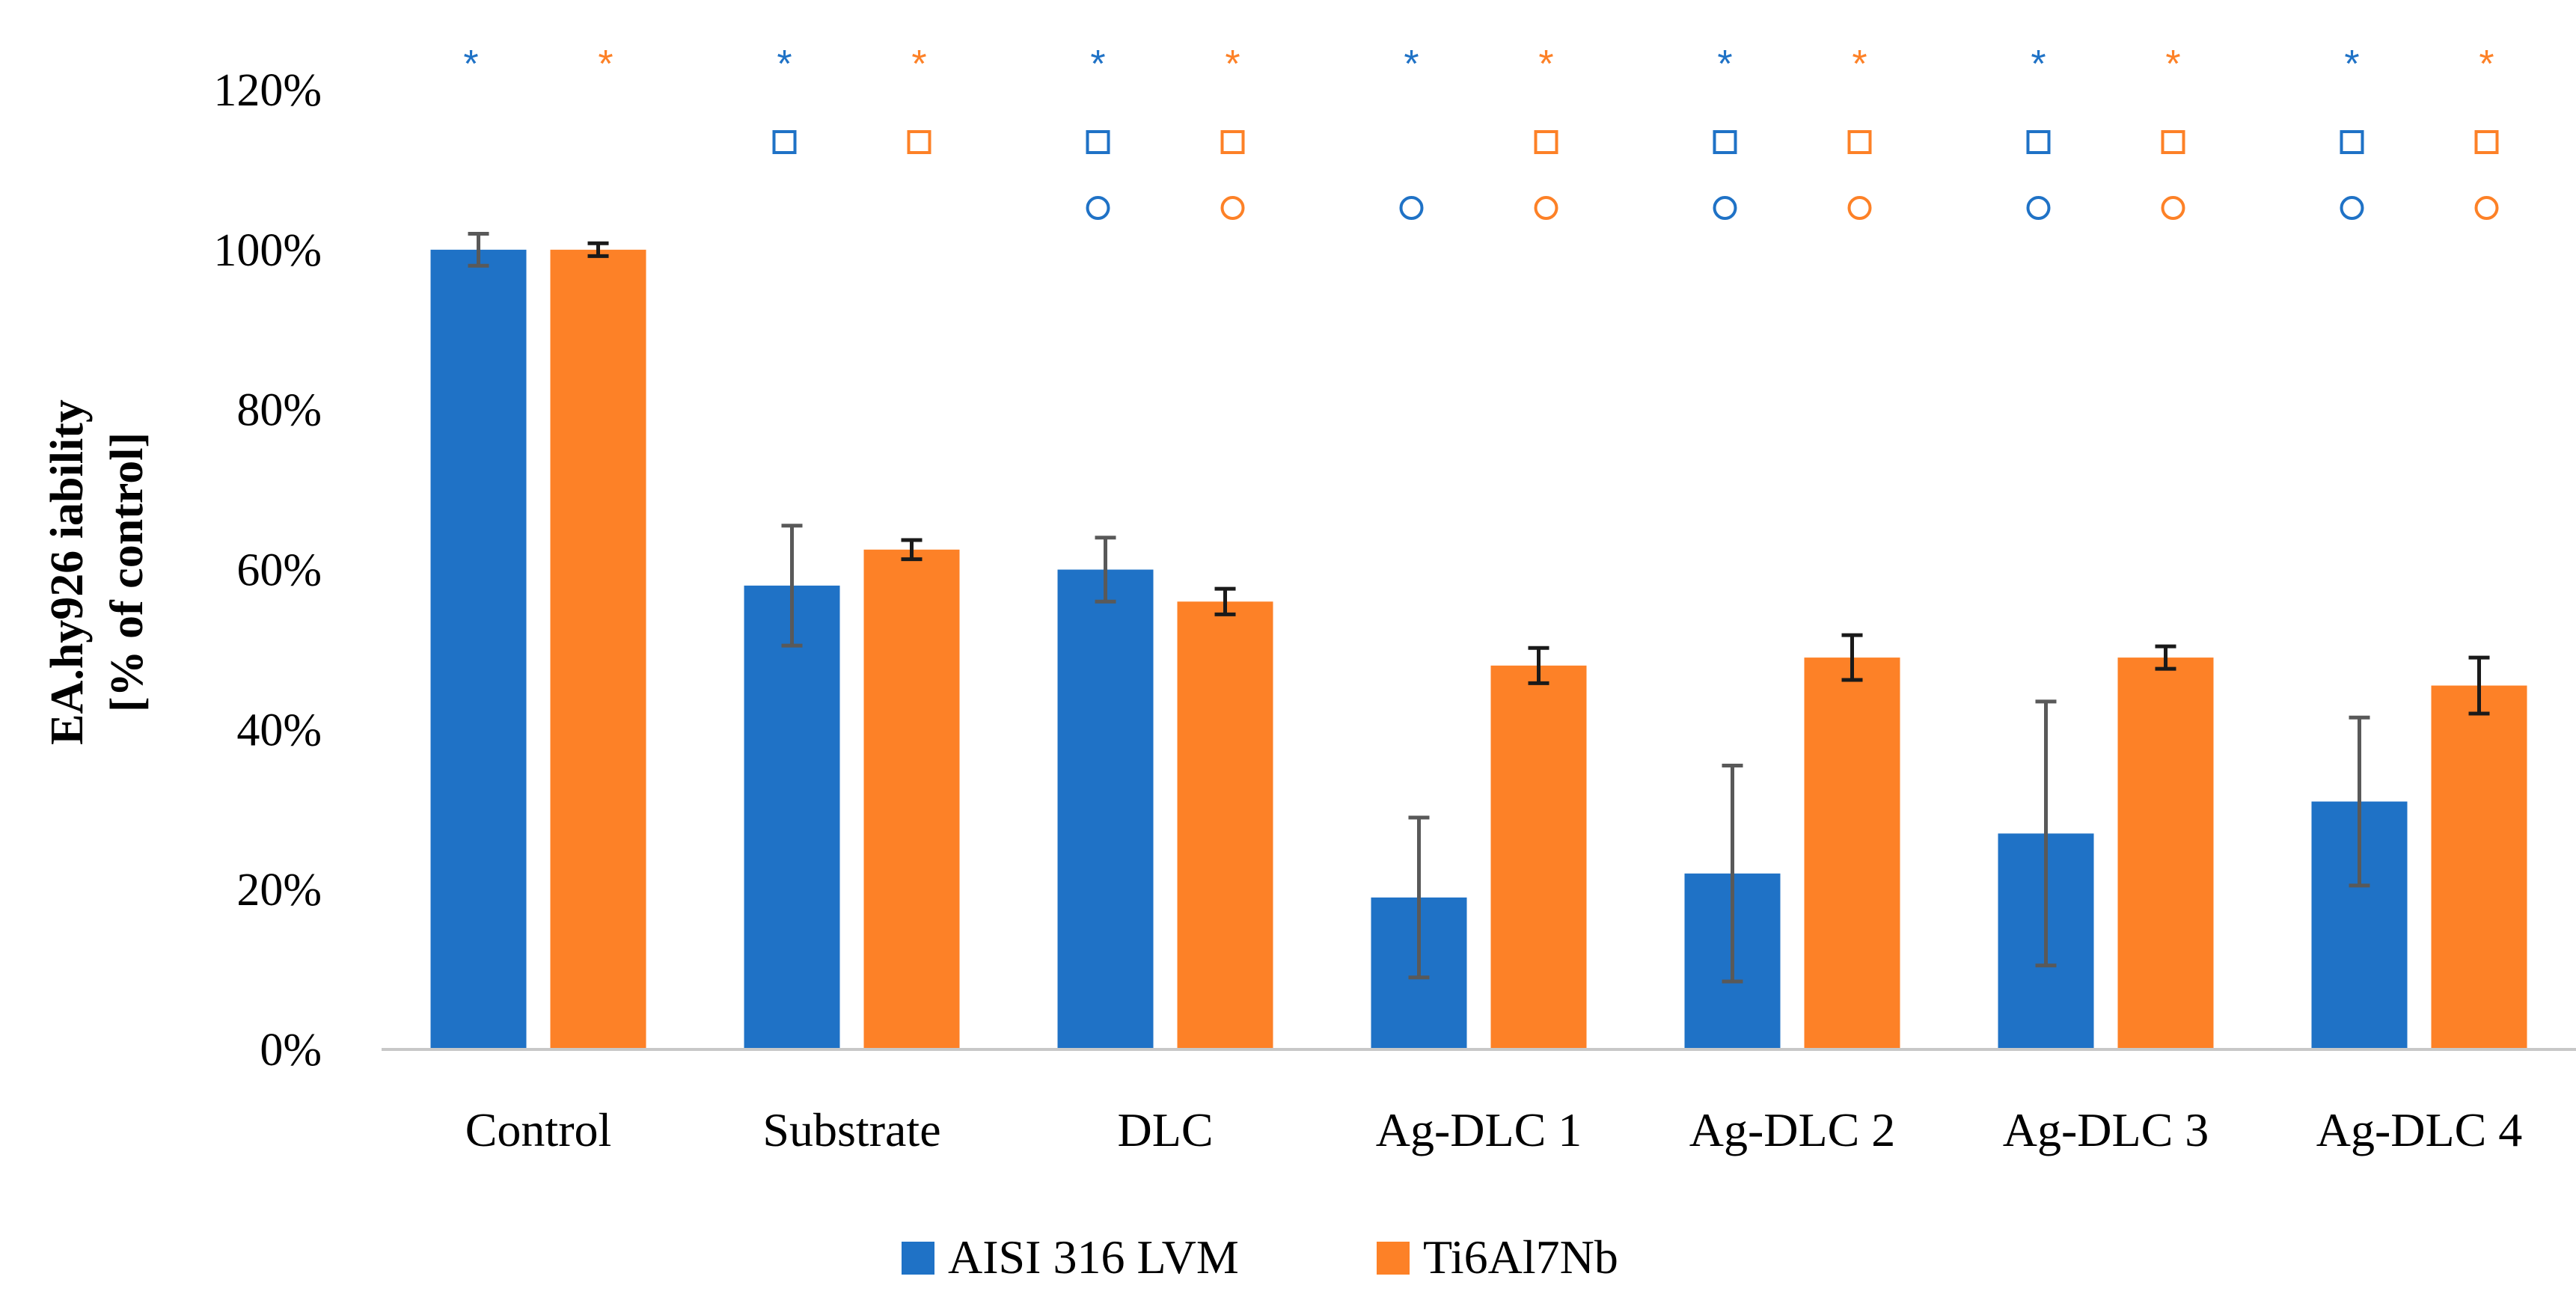 This screenshot has width=2576, height=1306. I want to click on y-tick-label: 60%, so click(279, 570).